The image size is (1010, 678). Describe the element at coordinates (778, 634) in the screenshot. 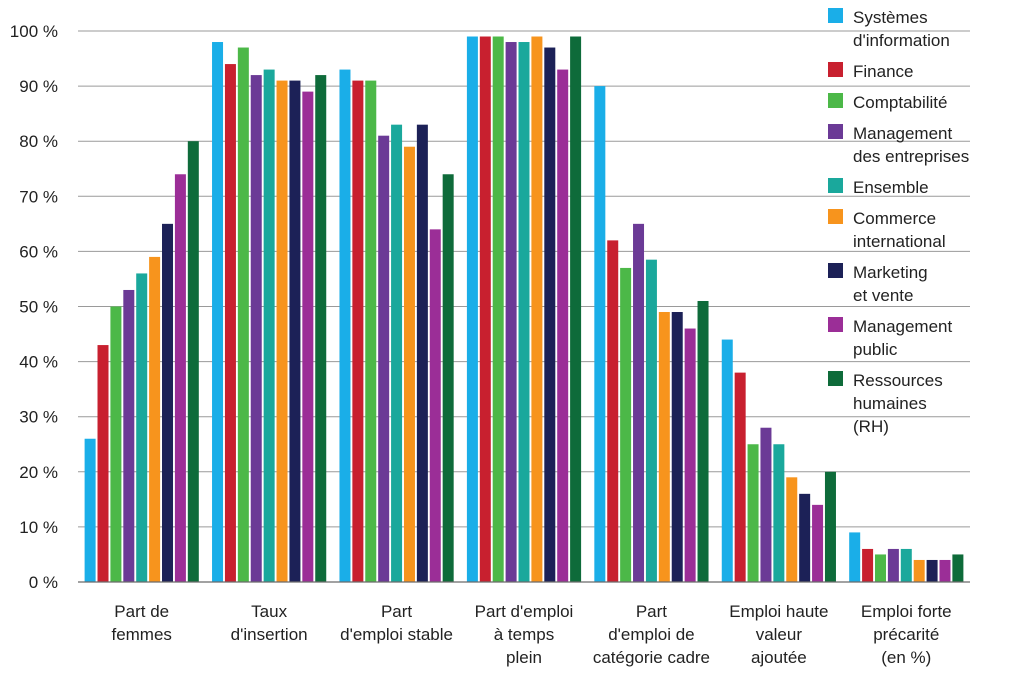

I see `x-category-label: Emploi haute valeur ajoutée` at that location.